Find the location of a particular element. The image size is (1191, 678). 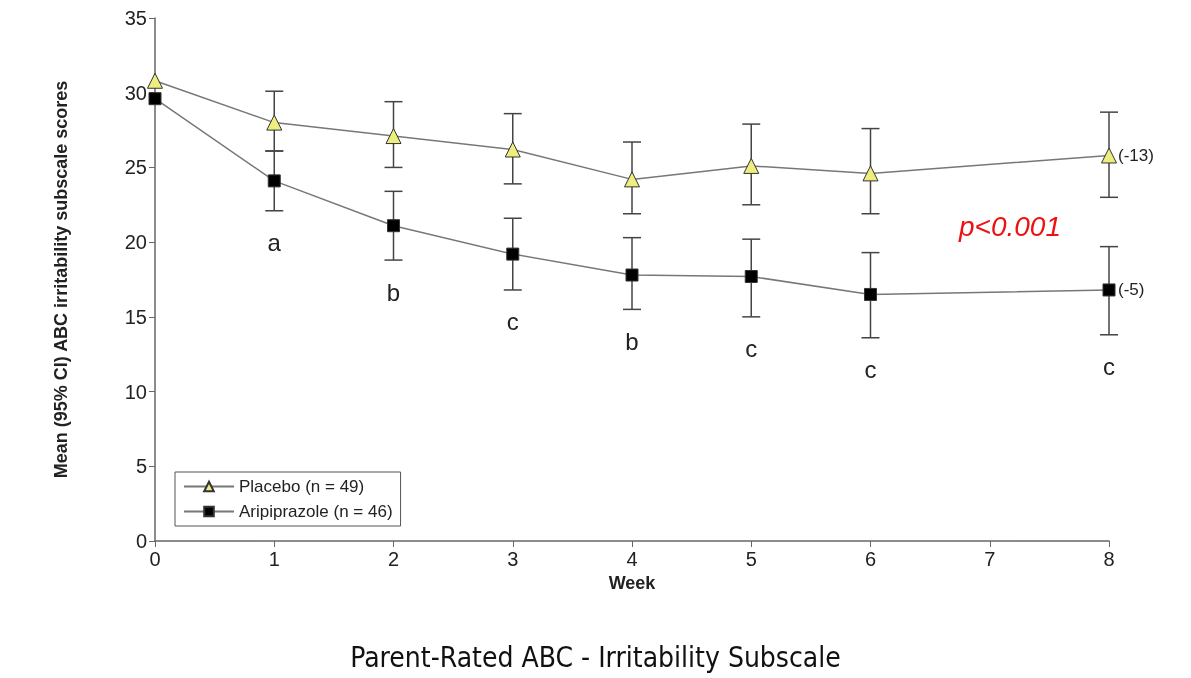

y-tick-label: 5 is located at coordinates (141, 466).